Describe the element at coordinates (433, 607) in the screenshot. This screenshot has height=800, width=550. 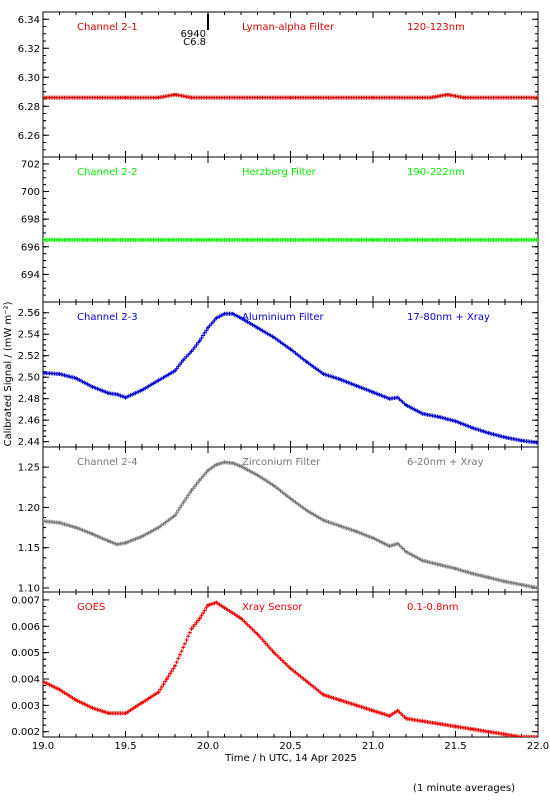
I see `band-label: 0.1-0.8nm` at that location.